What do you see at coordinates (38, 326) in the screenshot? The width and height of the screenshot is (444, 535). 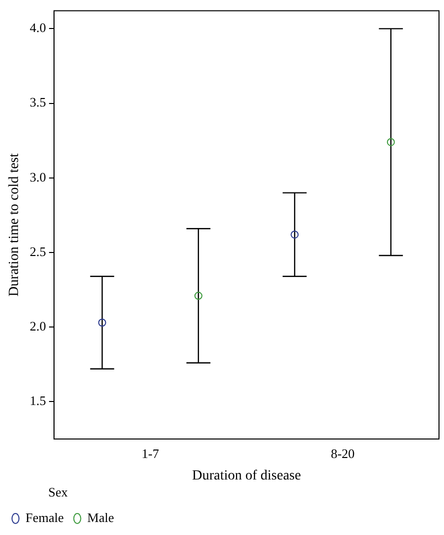 I see `y-tick-label: 2.0` at bounding box center [38, 326].